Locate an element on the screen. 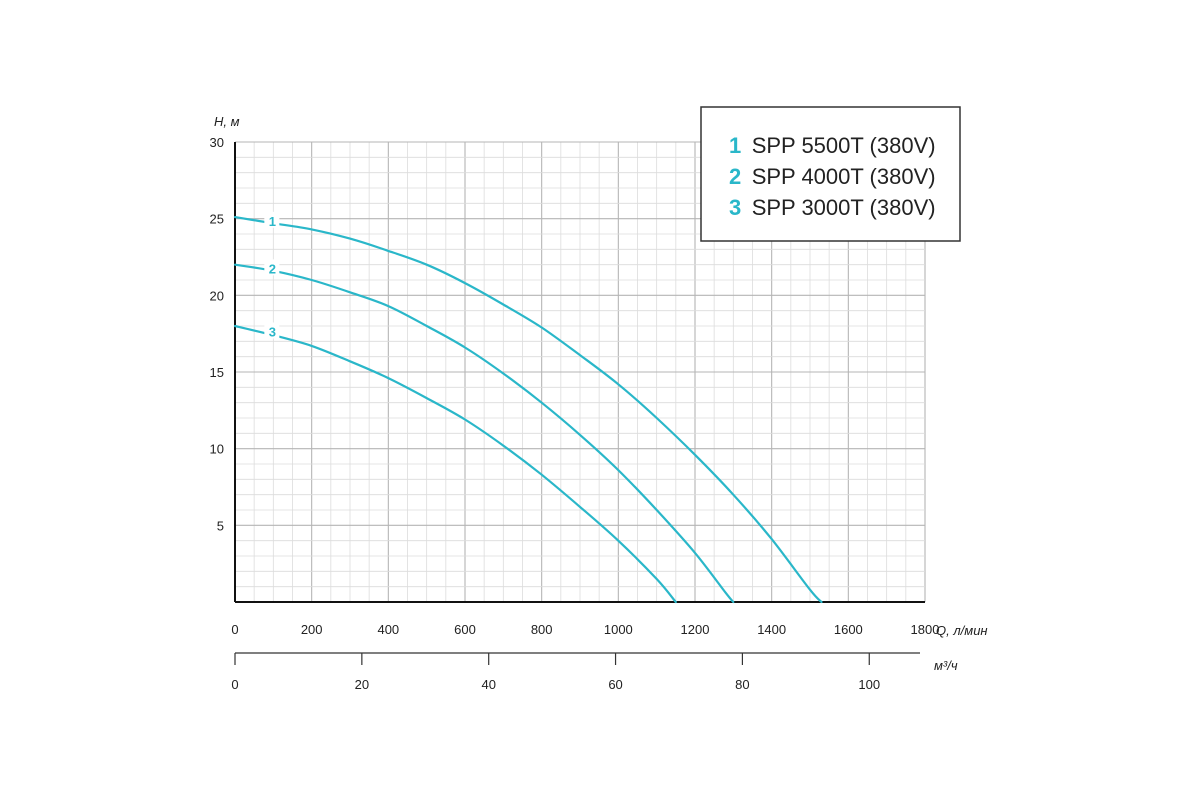 Image resolution: width=1200 pixels, height=805 pixels. curve-number-label: 2 is located at coordinates (272, 268).